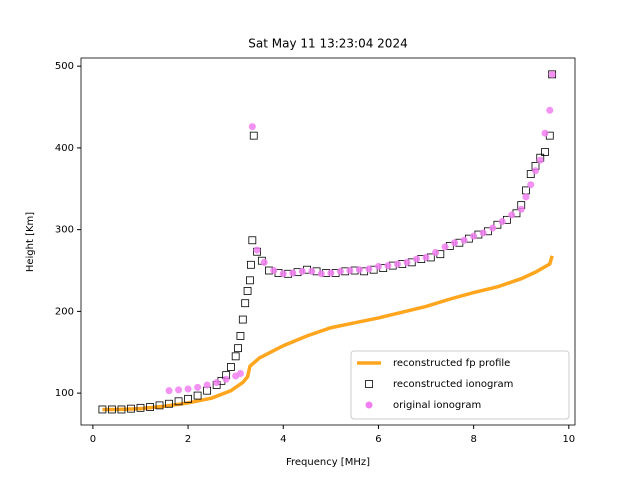 This screenshot has width=640, height=480. What do you see at coordinates (64, 66) in the screenshot?
I see `y-tick-label: 500` at bounding box center [64, 66].